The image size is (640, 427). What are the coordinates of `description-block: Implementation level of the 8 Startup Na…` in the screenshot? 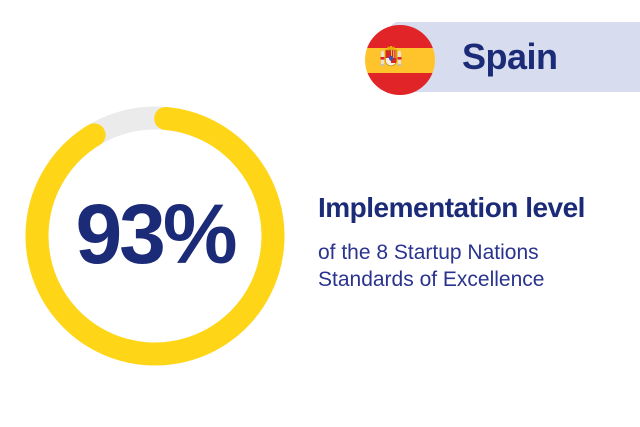 It's located at (468, 242).